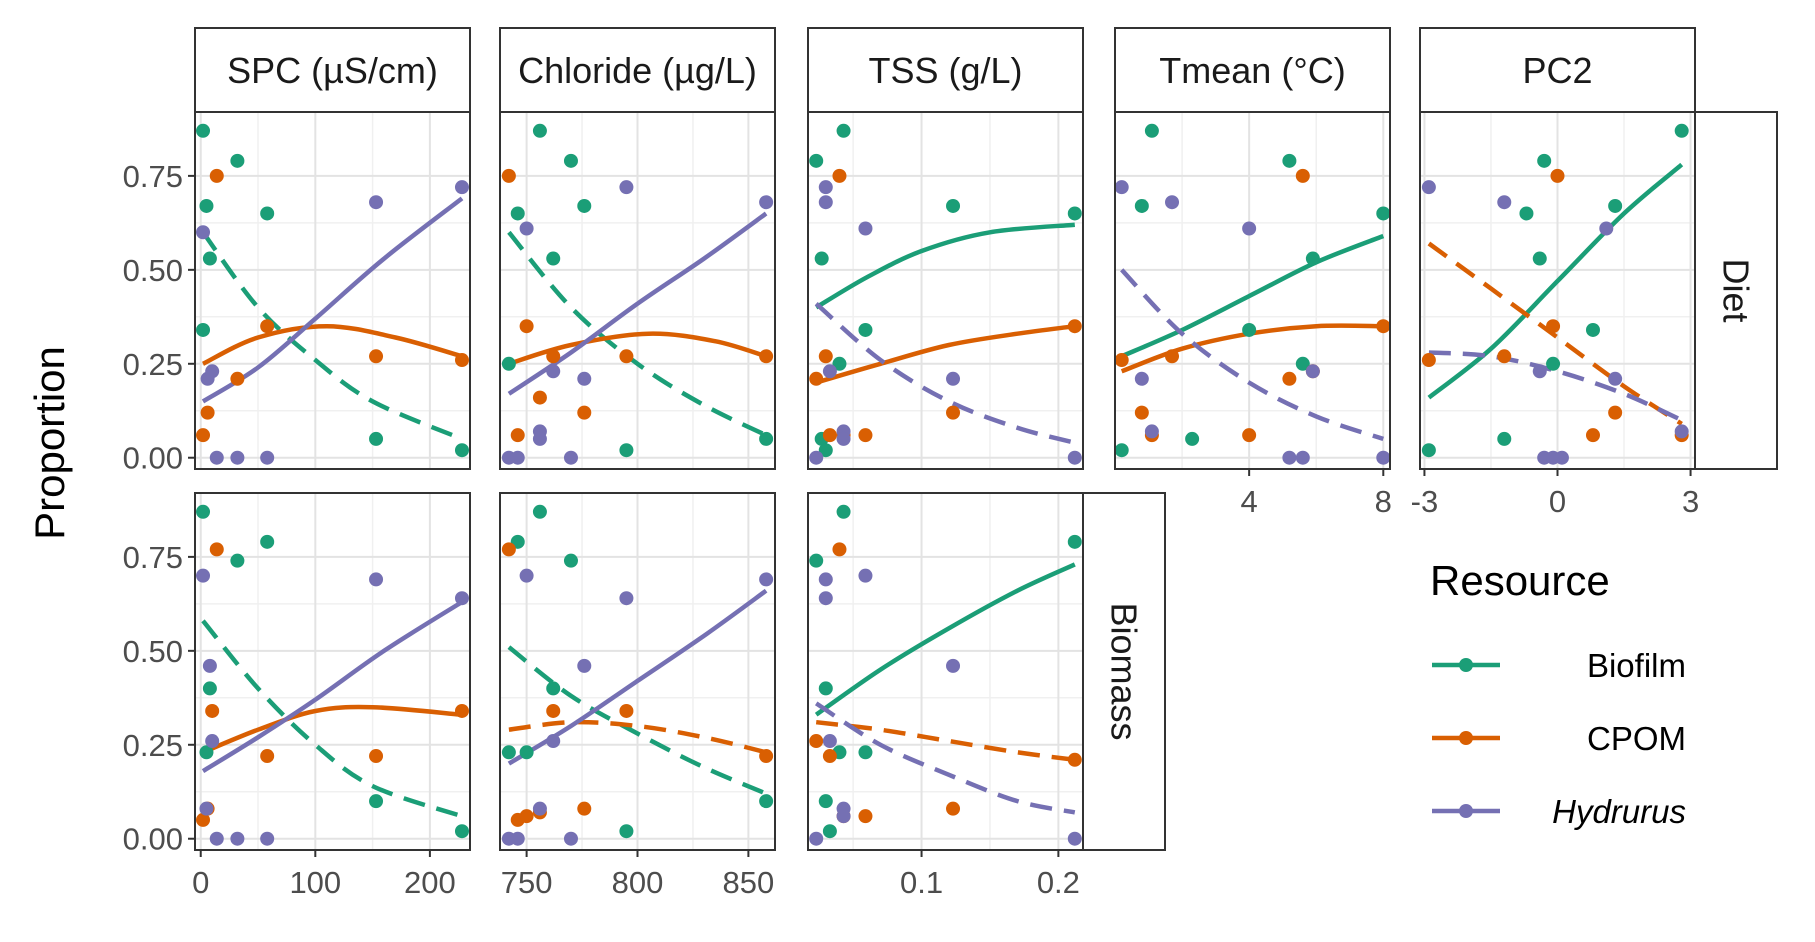 The height and width of the screenshot is (942, 1815). Describe the element at coordinates (49, 443) in the screenshot. I see `y-axis-title: Proportion` at that location.